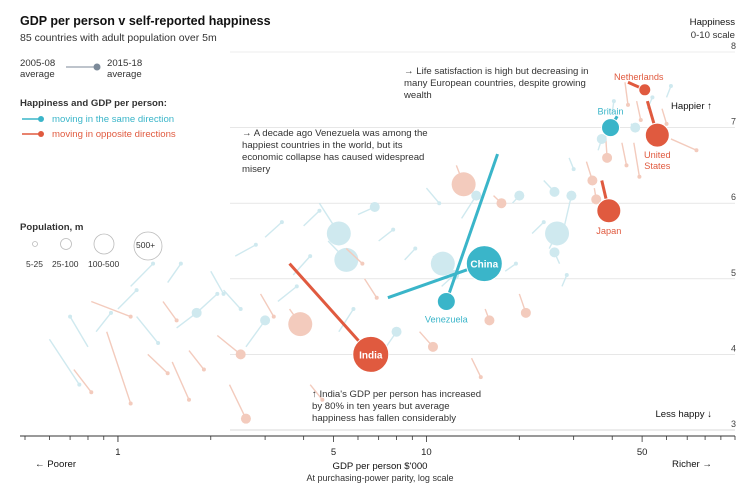 The width and height of the screenshot is (751, 490). What do you see at coordinates (125, 69) in the screenshot?
I see `legend-end-label: 2015-18 average` at bounding box center [125, 69].